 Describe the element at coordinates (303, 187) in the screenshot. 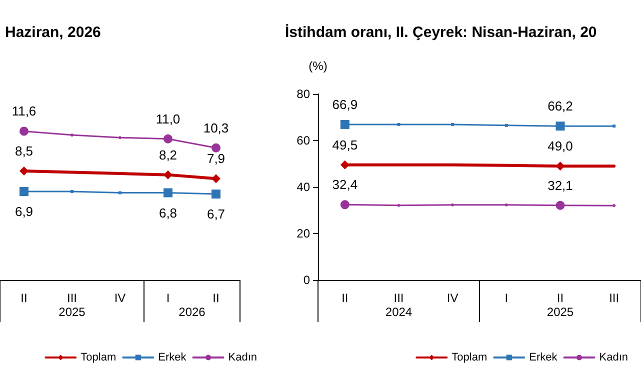

I see `y-tick-label: 40` at that location.